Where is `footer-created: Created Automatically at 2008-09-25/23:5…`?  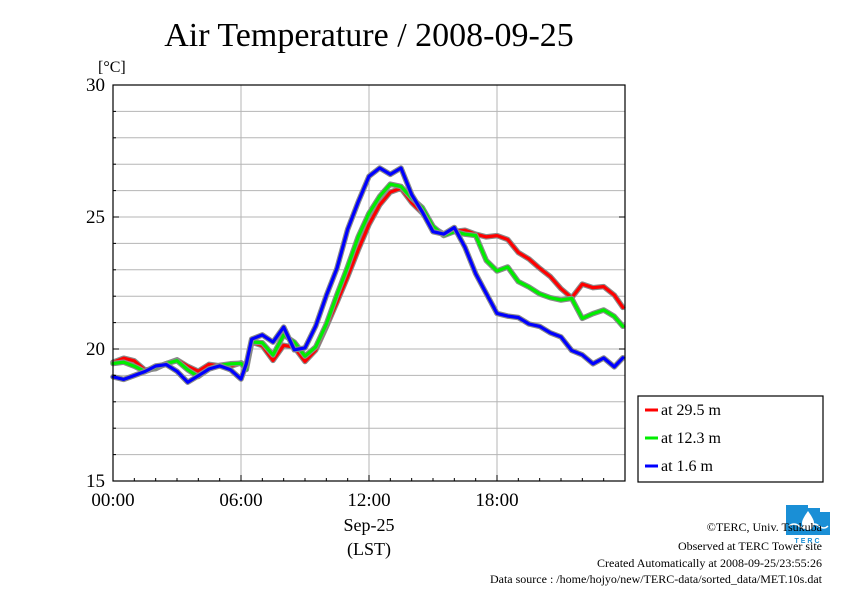 footer-created: Created Automatically at 2008-09-25/23:5… is located at coordinates (709, 563).